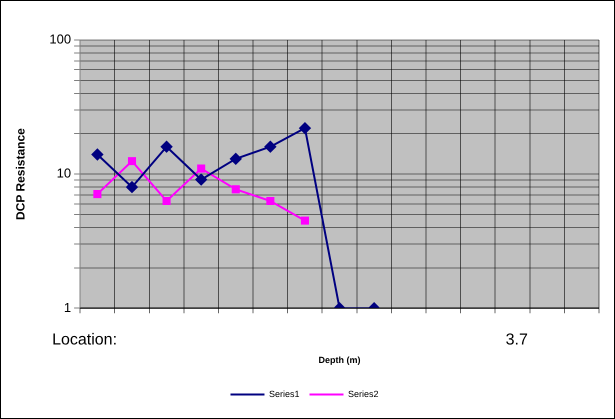 The image size is (615, 419). What do you see at coordinates (85, 340) in the screenshot?
I see `text: Location:` at bounding box center [85, 340].